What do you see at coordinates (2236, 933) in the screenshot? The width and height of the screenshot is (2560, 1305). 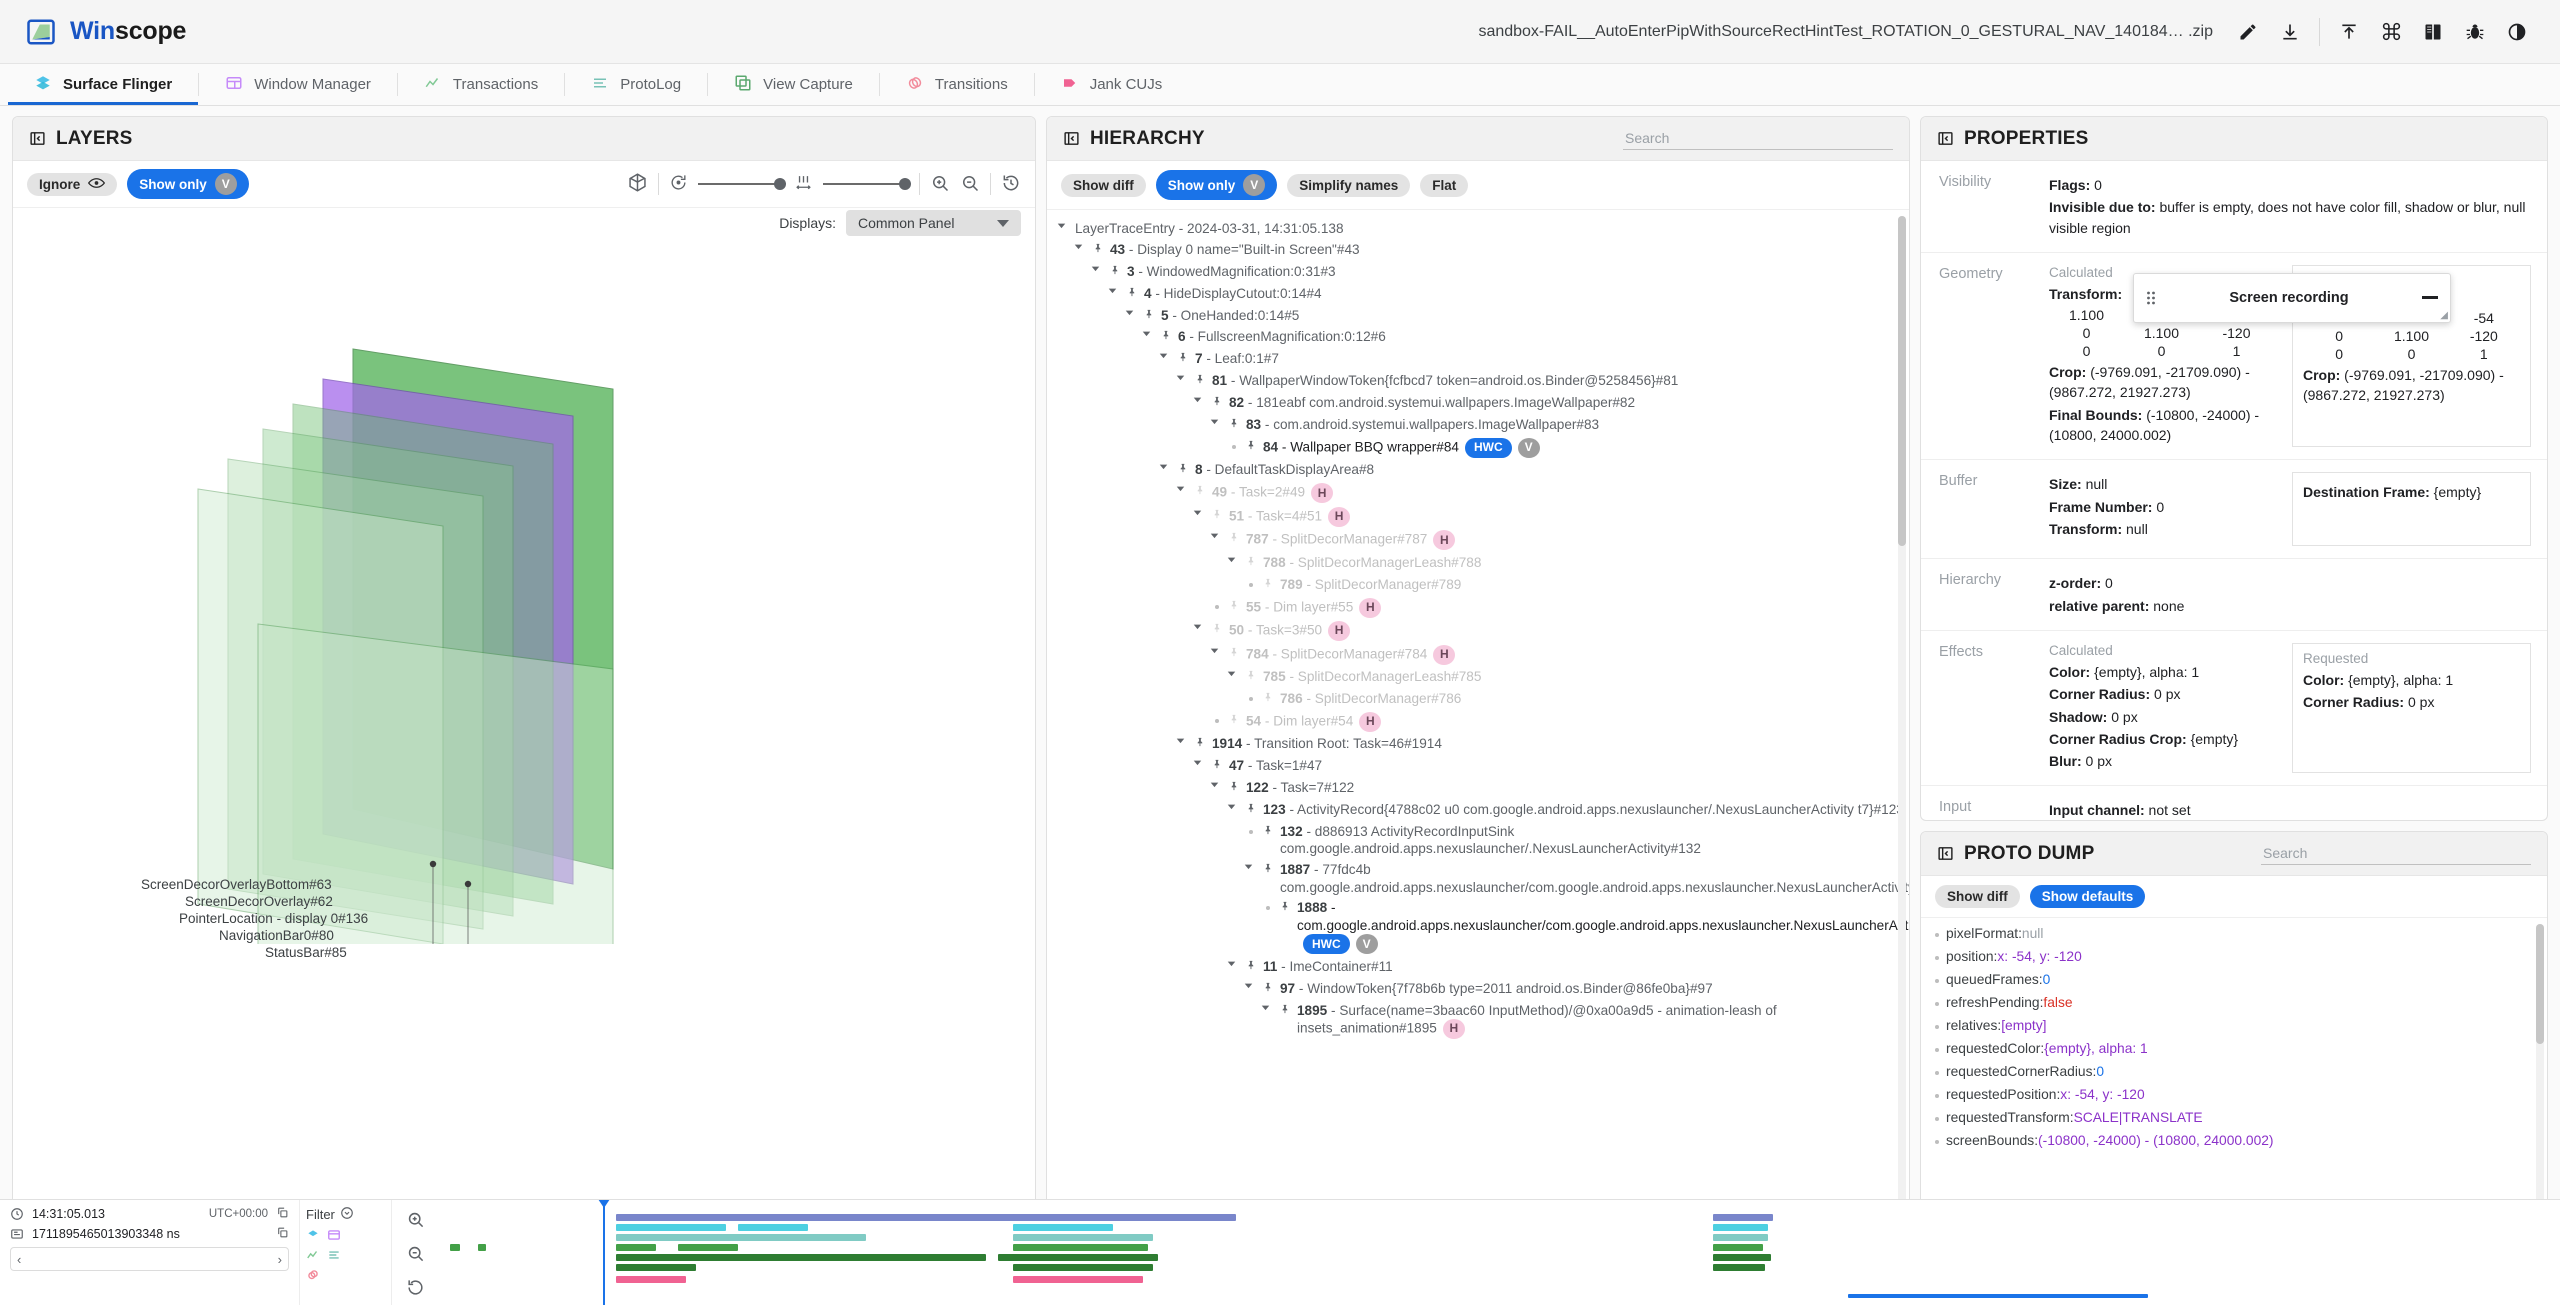 I see `proto-dump-entry: pixelFormat:null` at bounding box center [2236, 933].